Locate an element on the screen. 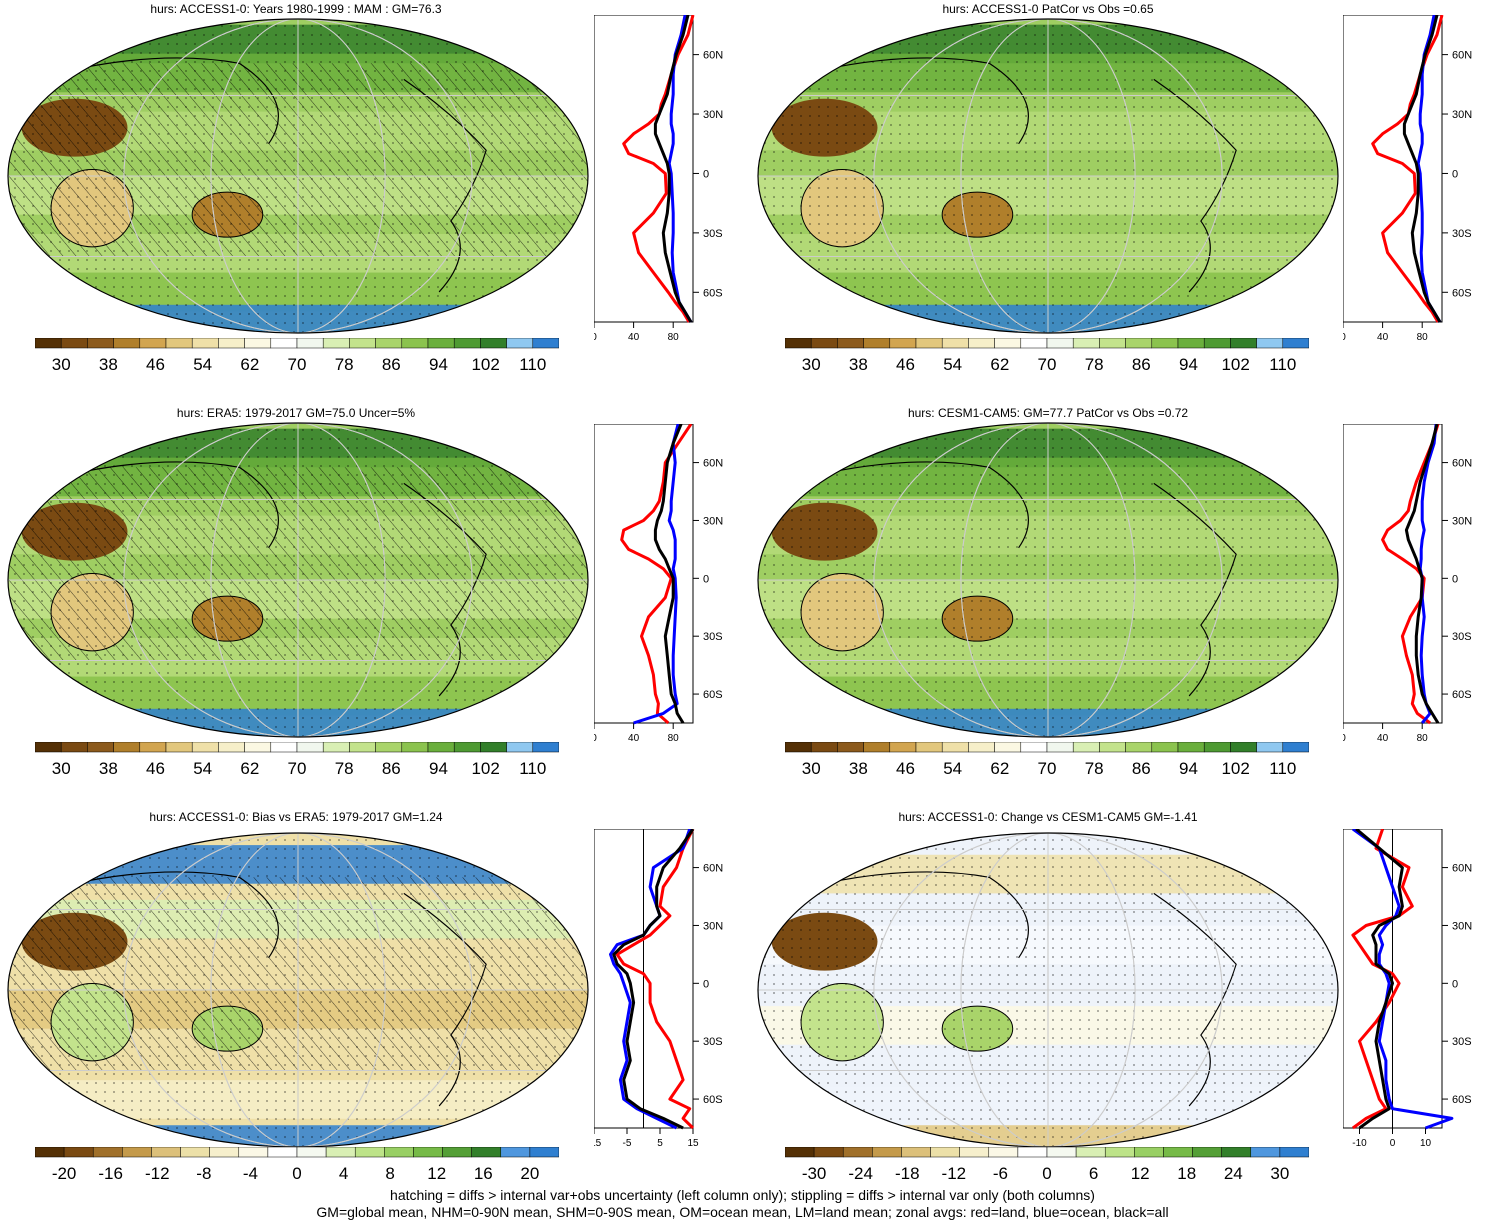  colorbar-label: -8 is located at coordinates (203, 1173).